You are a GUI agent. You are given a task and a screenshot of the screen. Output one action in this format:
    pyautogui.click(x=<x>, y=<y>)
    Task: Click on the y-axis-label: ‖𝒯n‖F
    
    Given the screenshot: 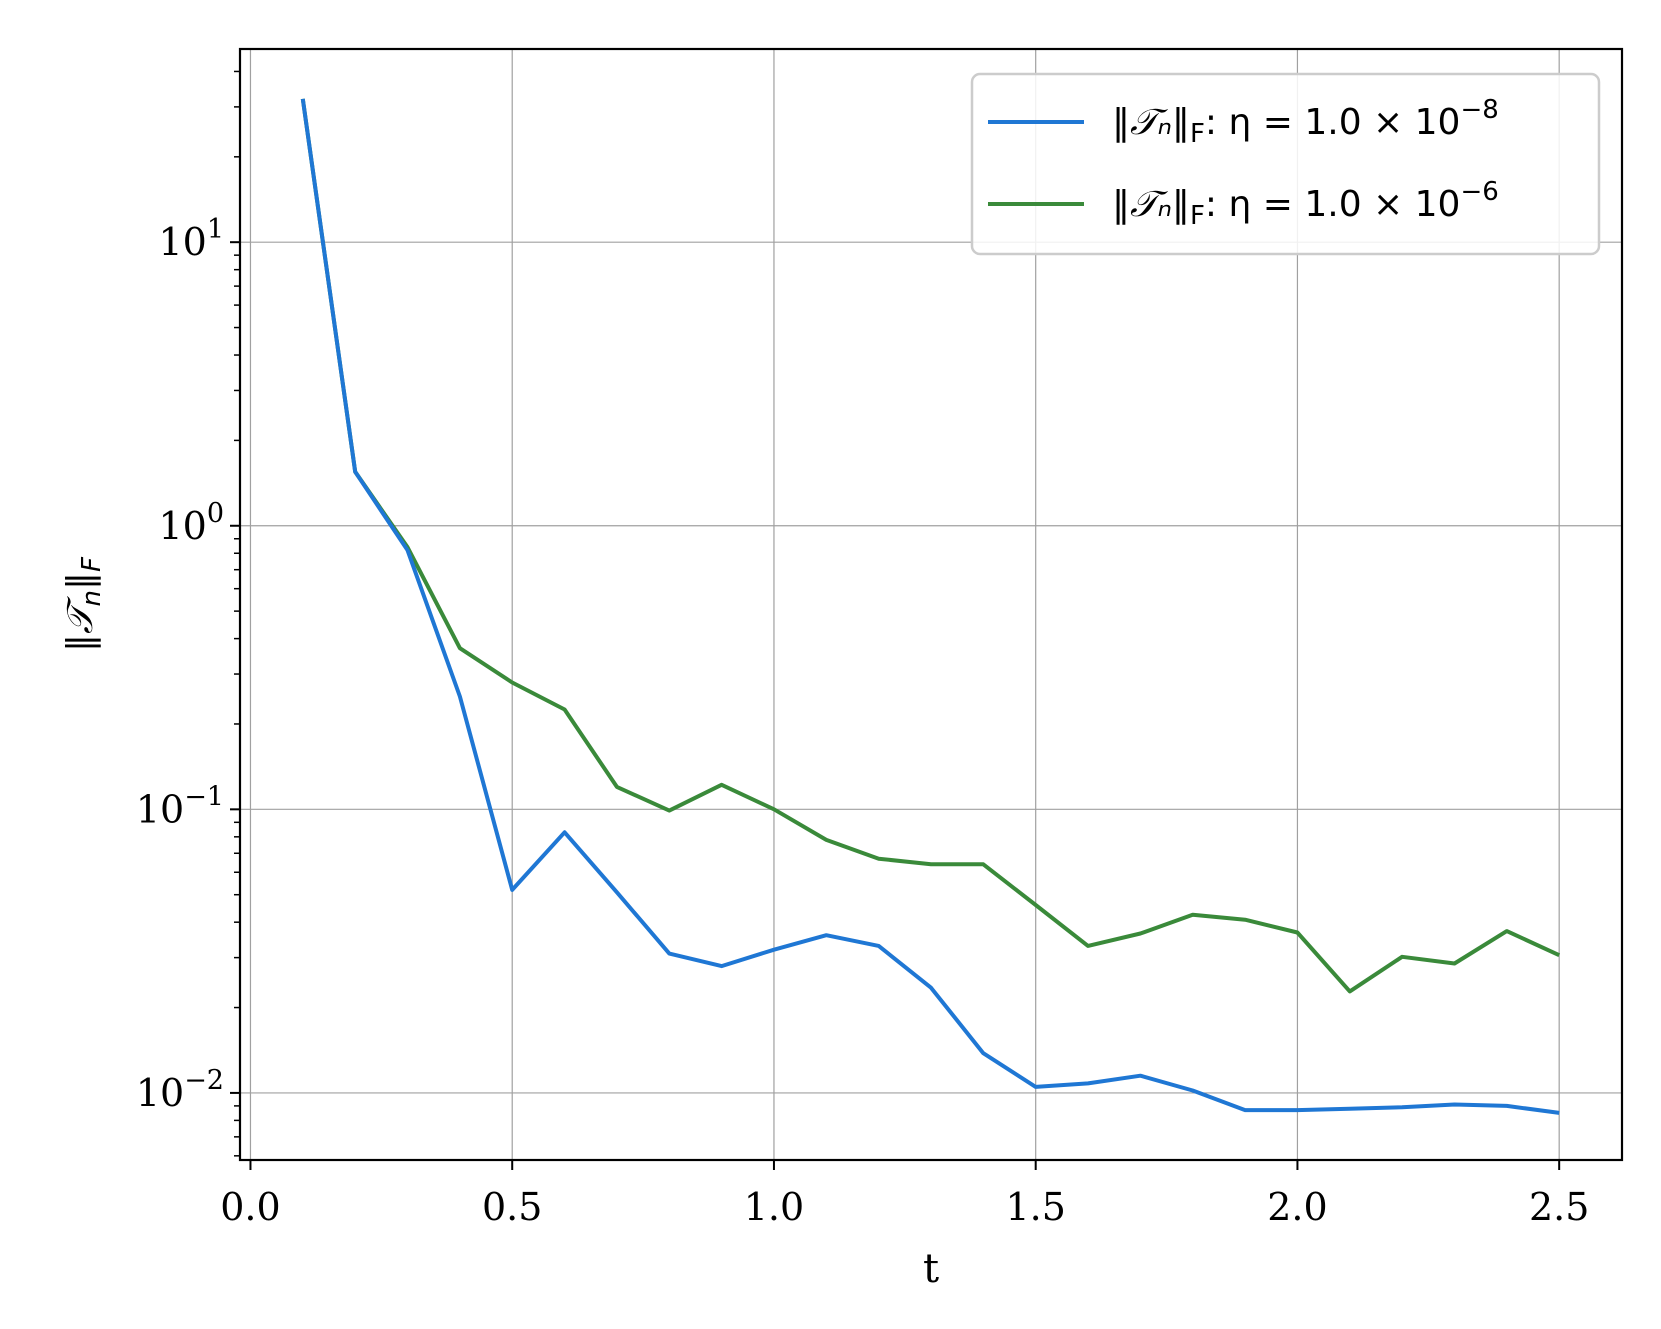 What is the action you would take?
    pyautogui.click(x=83, y=604)
    